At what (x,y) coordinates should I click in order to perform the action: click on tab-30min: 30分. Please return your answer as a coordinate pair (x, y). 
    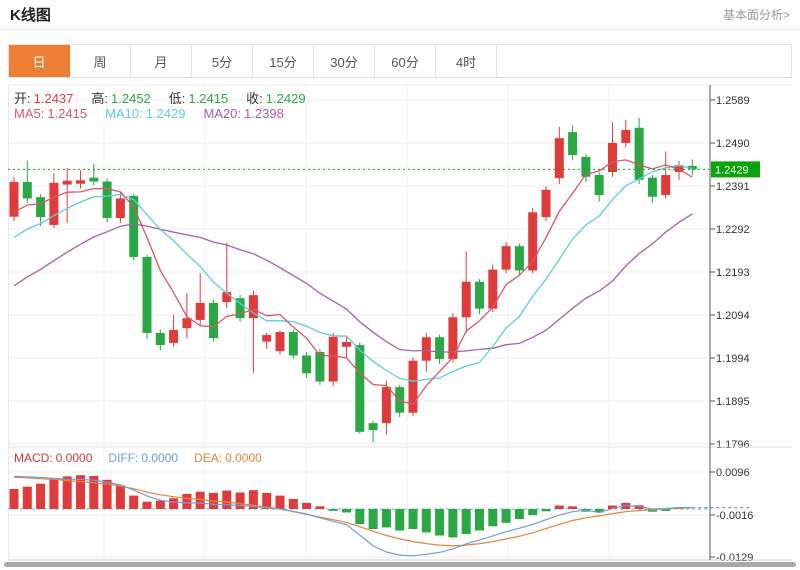
    Looking at the image, I should click on (344, 61).